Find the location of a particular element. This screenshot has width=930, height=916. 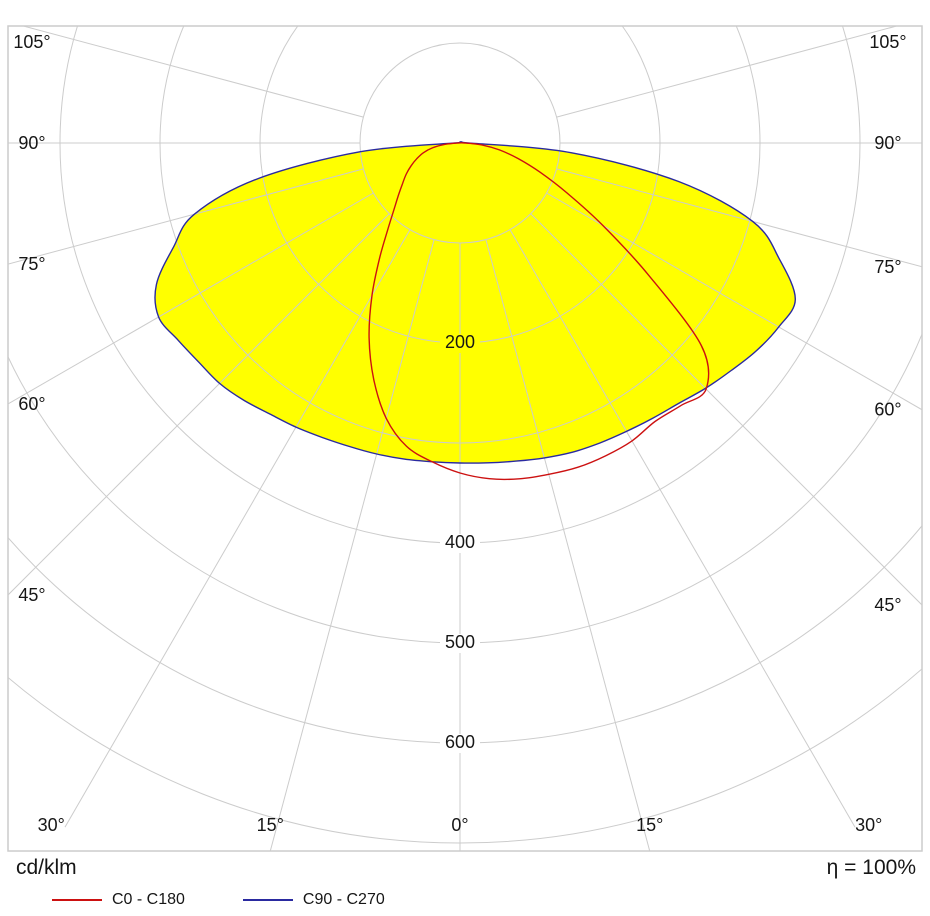

ring-label: 200 is located at coordinates (460, 342).